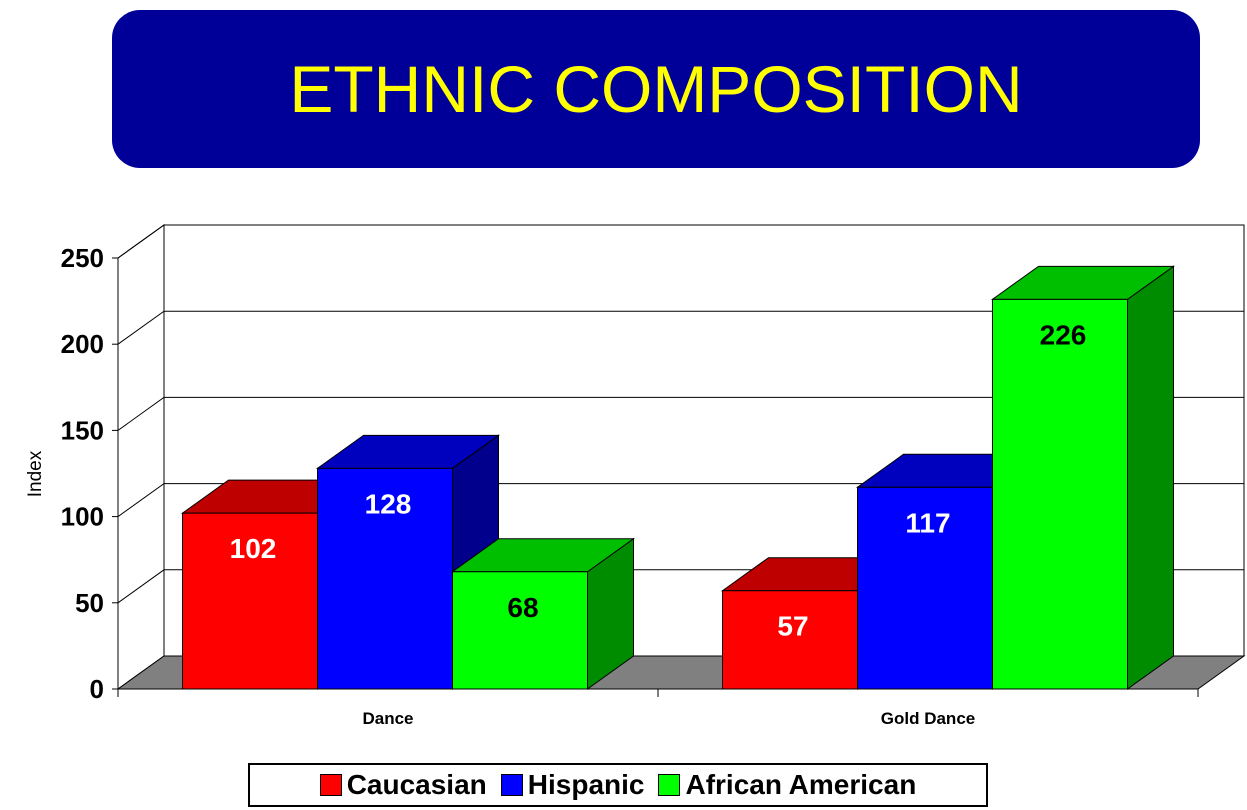 The width and height of the screenshot is (1247, 810). Describe the element at coordinates (792, 626) in the screenshot. I see `data-label-caucasian-gold-dance: 57` at that location.